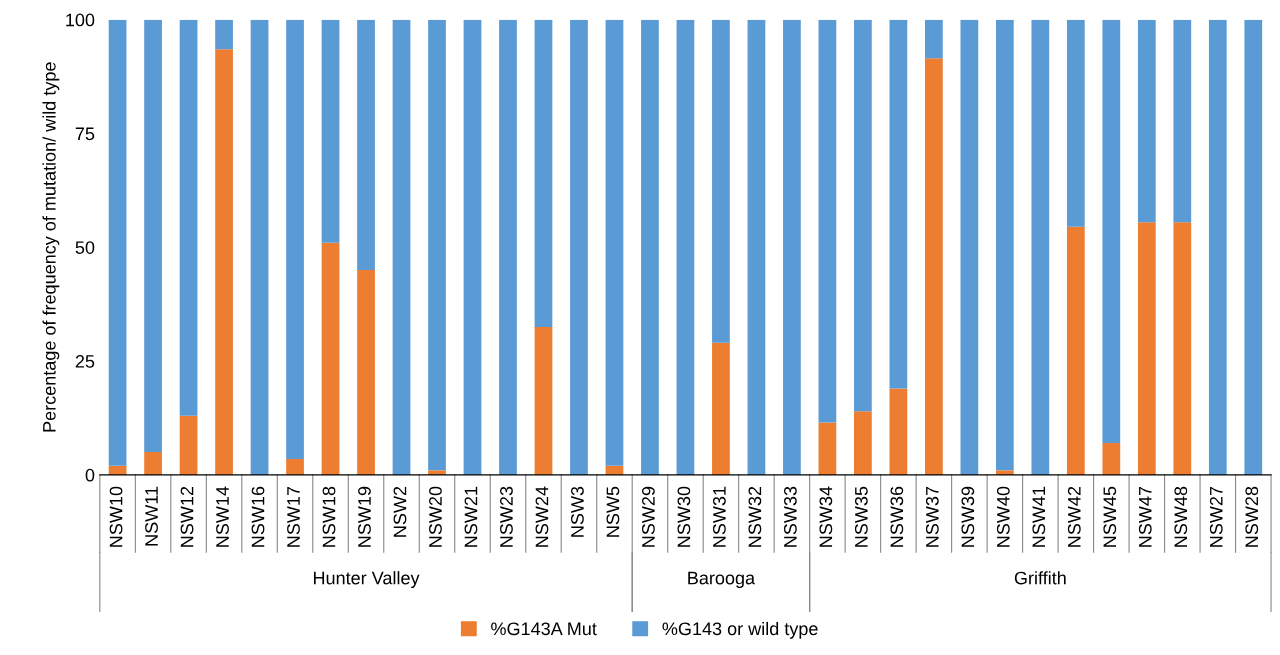 The width and height of the screenshot is (1280, 655). I want to click on x-tick-label: NSW14, so click(222, 516).